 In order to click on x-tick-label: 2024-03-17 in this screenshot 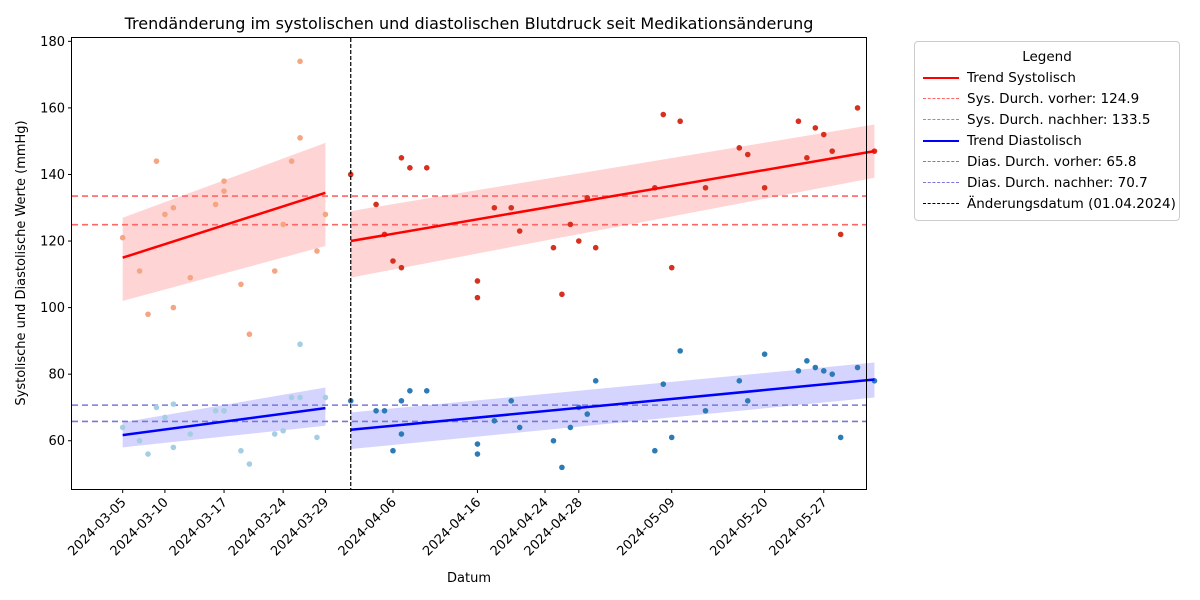, I will do `click(199, 527)`.